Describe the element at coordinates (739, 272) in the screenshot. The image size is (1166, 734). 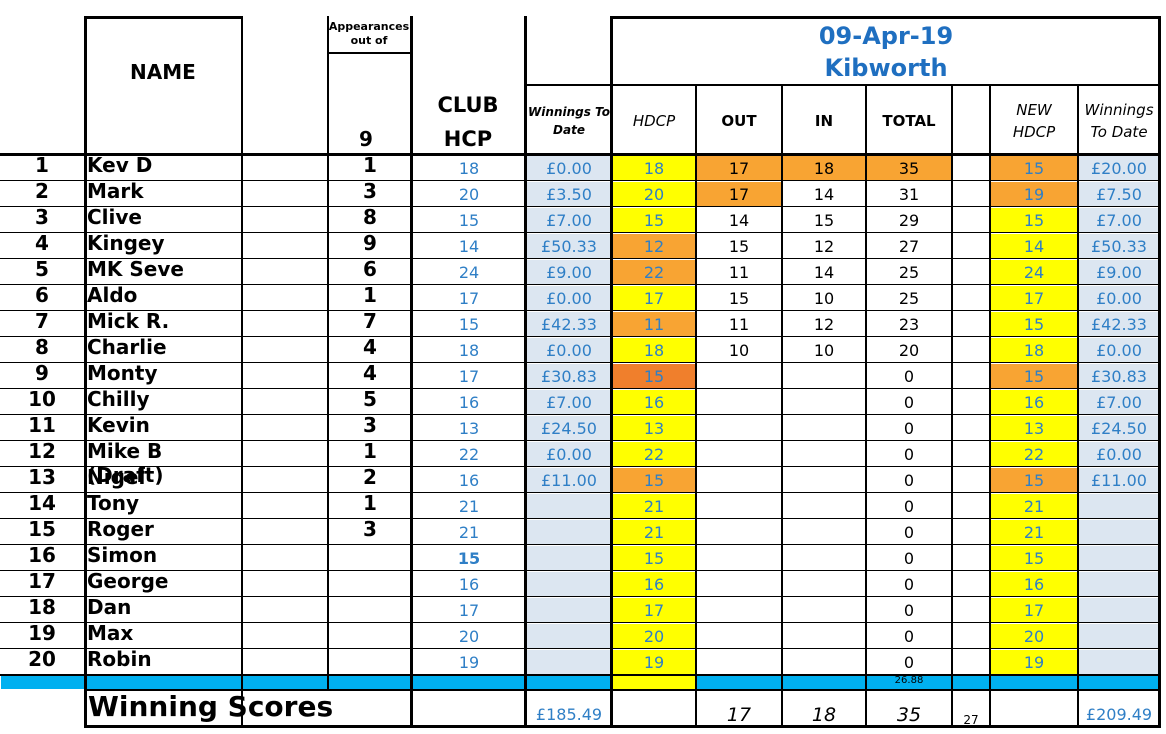
I see `out-score: 11` at that location.